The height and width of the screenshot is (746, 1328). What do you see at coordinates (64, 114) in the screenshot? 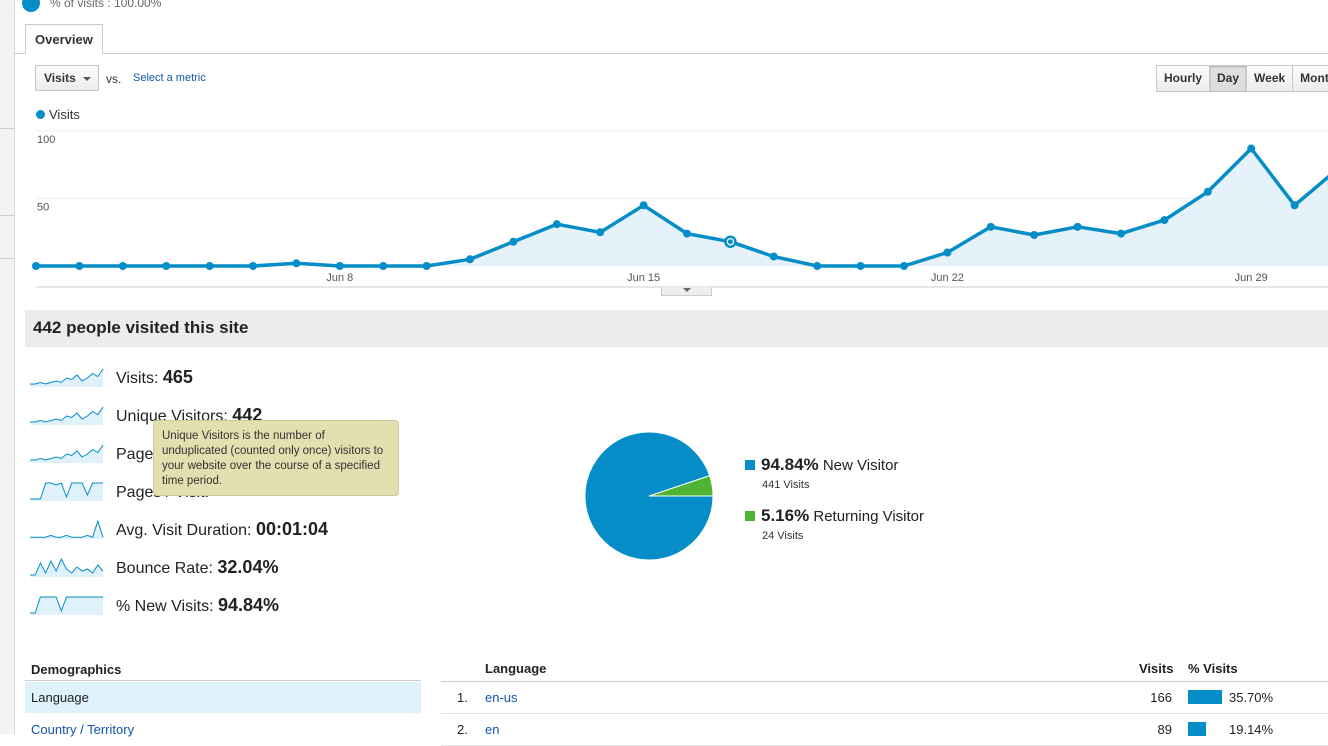
I see `legend-label-visits: Visits` at bounding box center [64, 114].